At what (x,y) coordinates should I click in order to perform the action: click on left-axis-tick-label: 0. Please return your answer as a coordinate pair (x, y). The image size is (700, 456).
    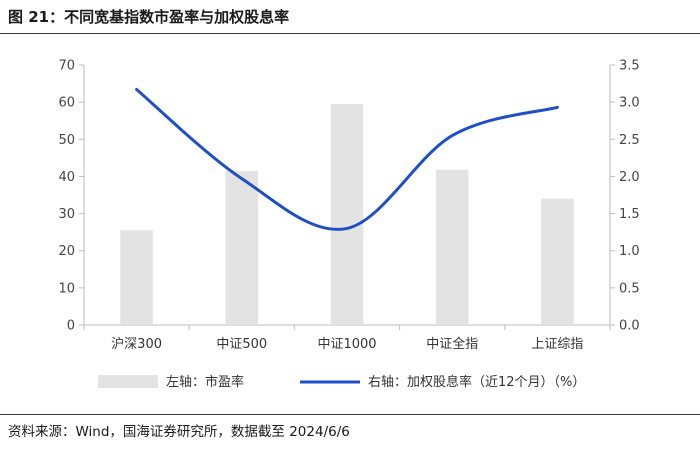
    Looking at the image, I should click on (71, 326).